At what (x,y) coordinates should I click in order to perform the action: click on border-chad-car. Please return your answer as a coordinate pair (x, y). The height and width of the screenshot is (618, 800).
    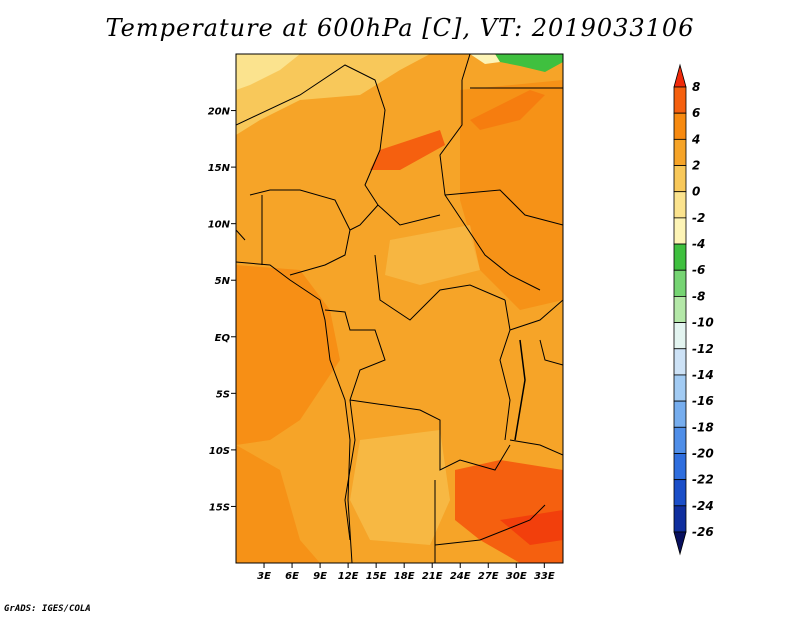
    Looking at the image, I should click on (409, 215).